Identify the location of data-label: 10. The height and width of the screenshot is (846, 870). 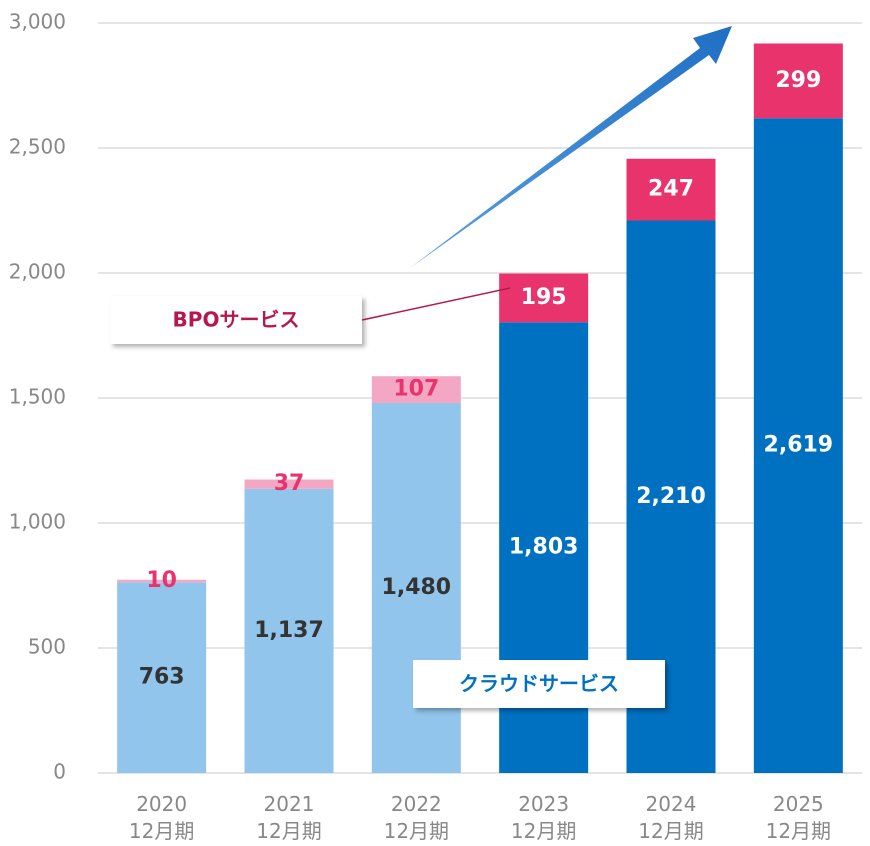
(161, 580).